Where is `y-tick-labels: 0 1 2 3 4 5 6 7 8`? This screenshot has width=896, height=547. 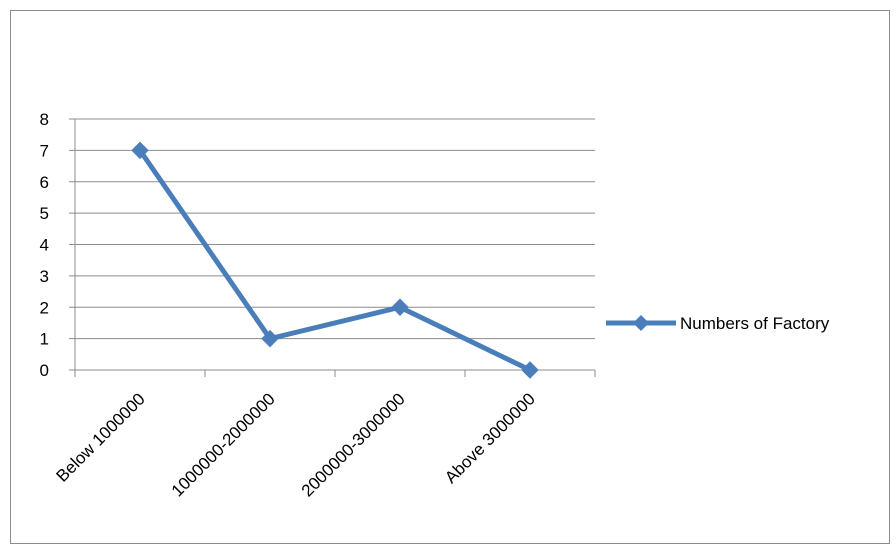 y-tick-labels: 0 1 2 3 4 5 6 7 8 is located at coordinates (44, 245).